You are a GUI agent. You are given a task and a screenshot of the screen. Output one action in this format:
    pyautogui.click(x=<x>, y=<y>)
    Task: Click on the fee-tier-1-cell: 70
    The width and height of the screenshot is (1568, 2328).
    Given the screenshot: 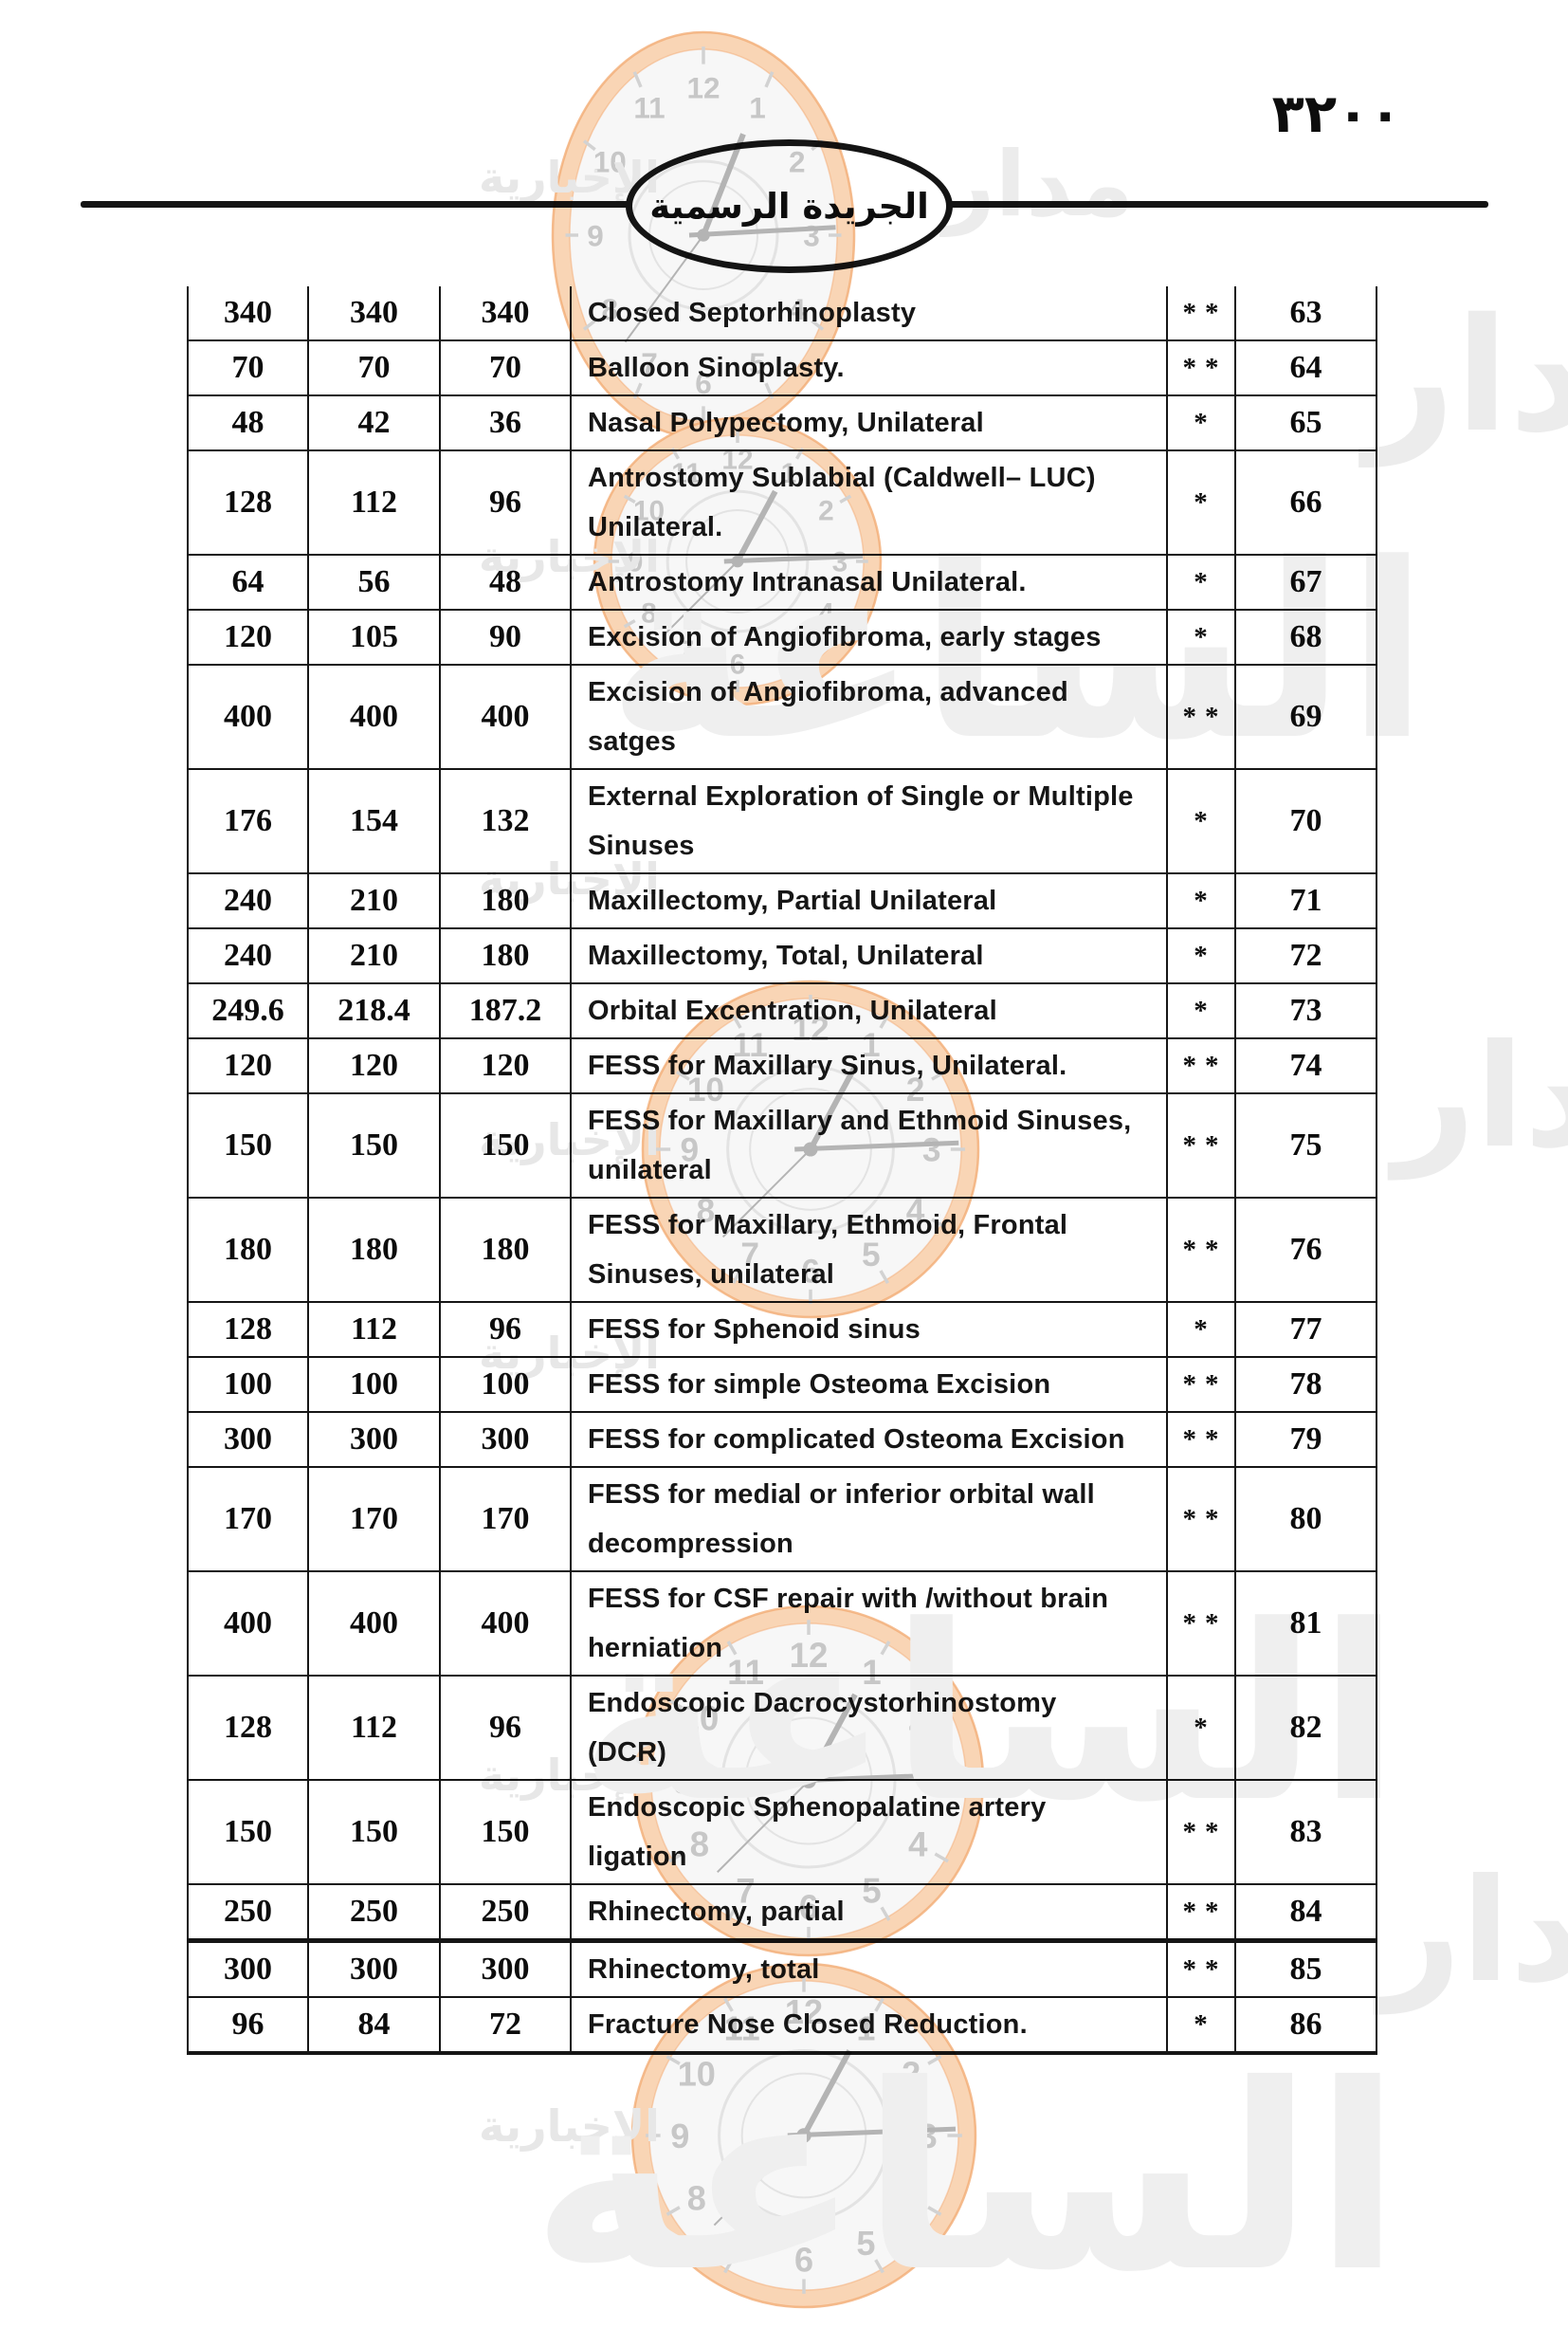 What is the action you would take?
    pyautogui.click(x=248, y=367)
    